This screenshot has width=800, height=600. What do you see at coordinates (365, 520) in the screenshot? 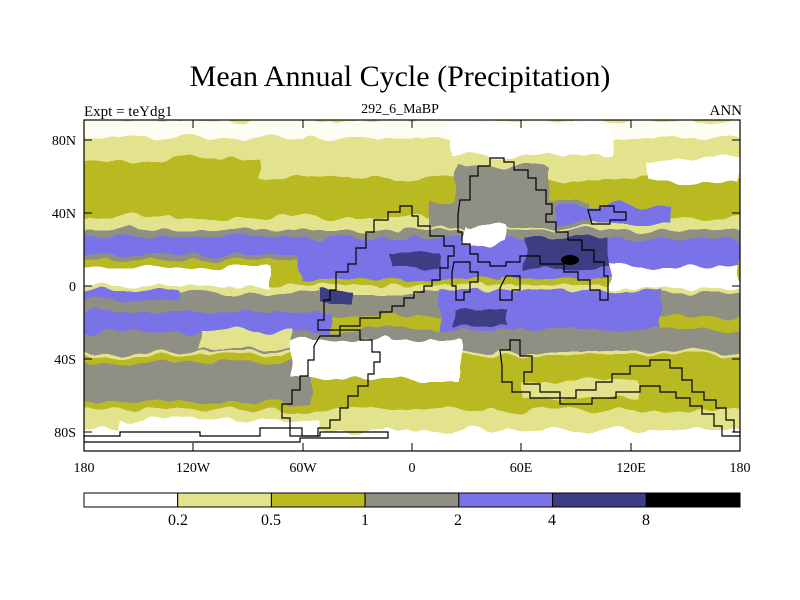
I see `legend-label: 1` at bounding box center [365, 520].